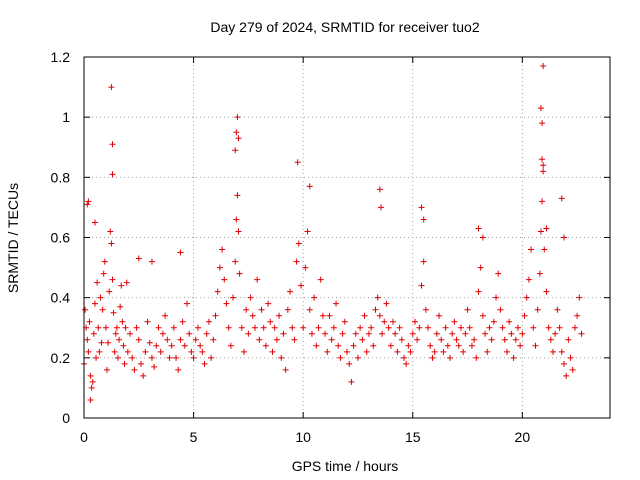 This screenshot has height=480, width=640. What do you see at coordinates (523, 437) in the screenshot?
I see `x-tick-label: 20` at bounding box center [523, 437].